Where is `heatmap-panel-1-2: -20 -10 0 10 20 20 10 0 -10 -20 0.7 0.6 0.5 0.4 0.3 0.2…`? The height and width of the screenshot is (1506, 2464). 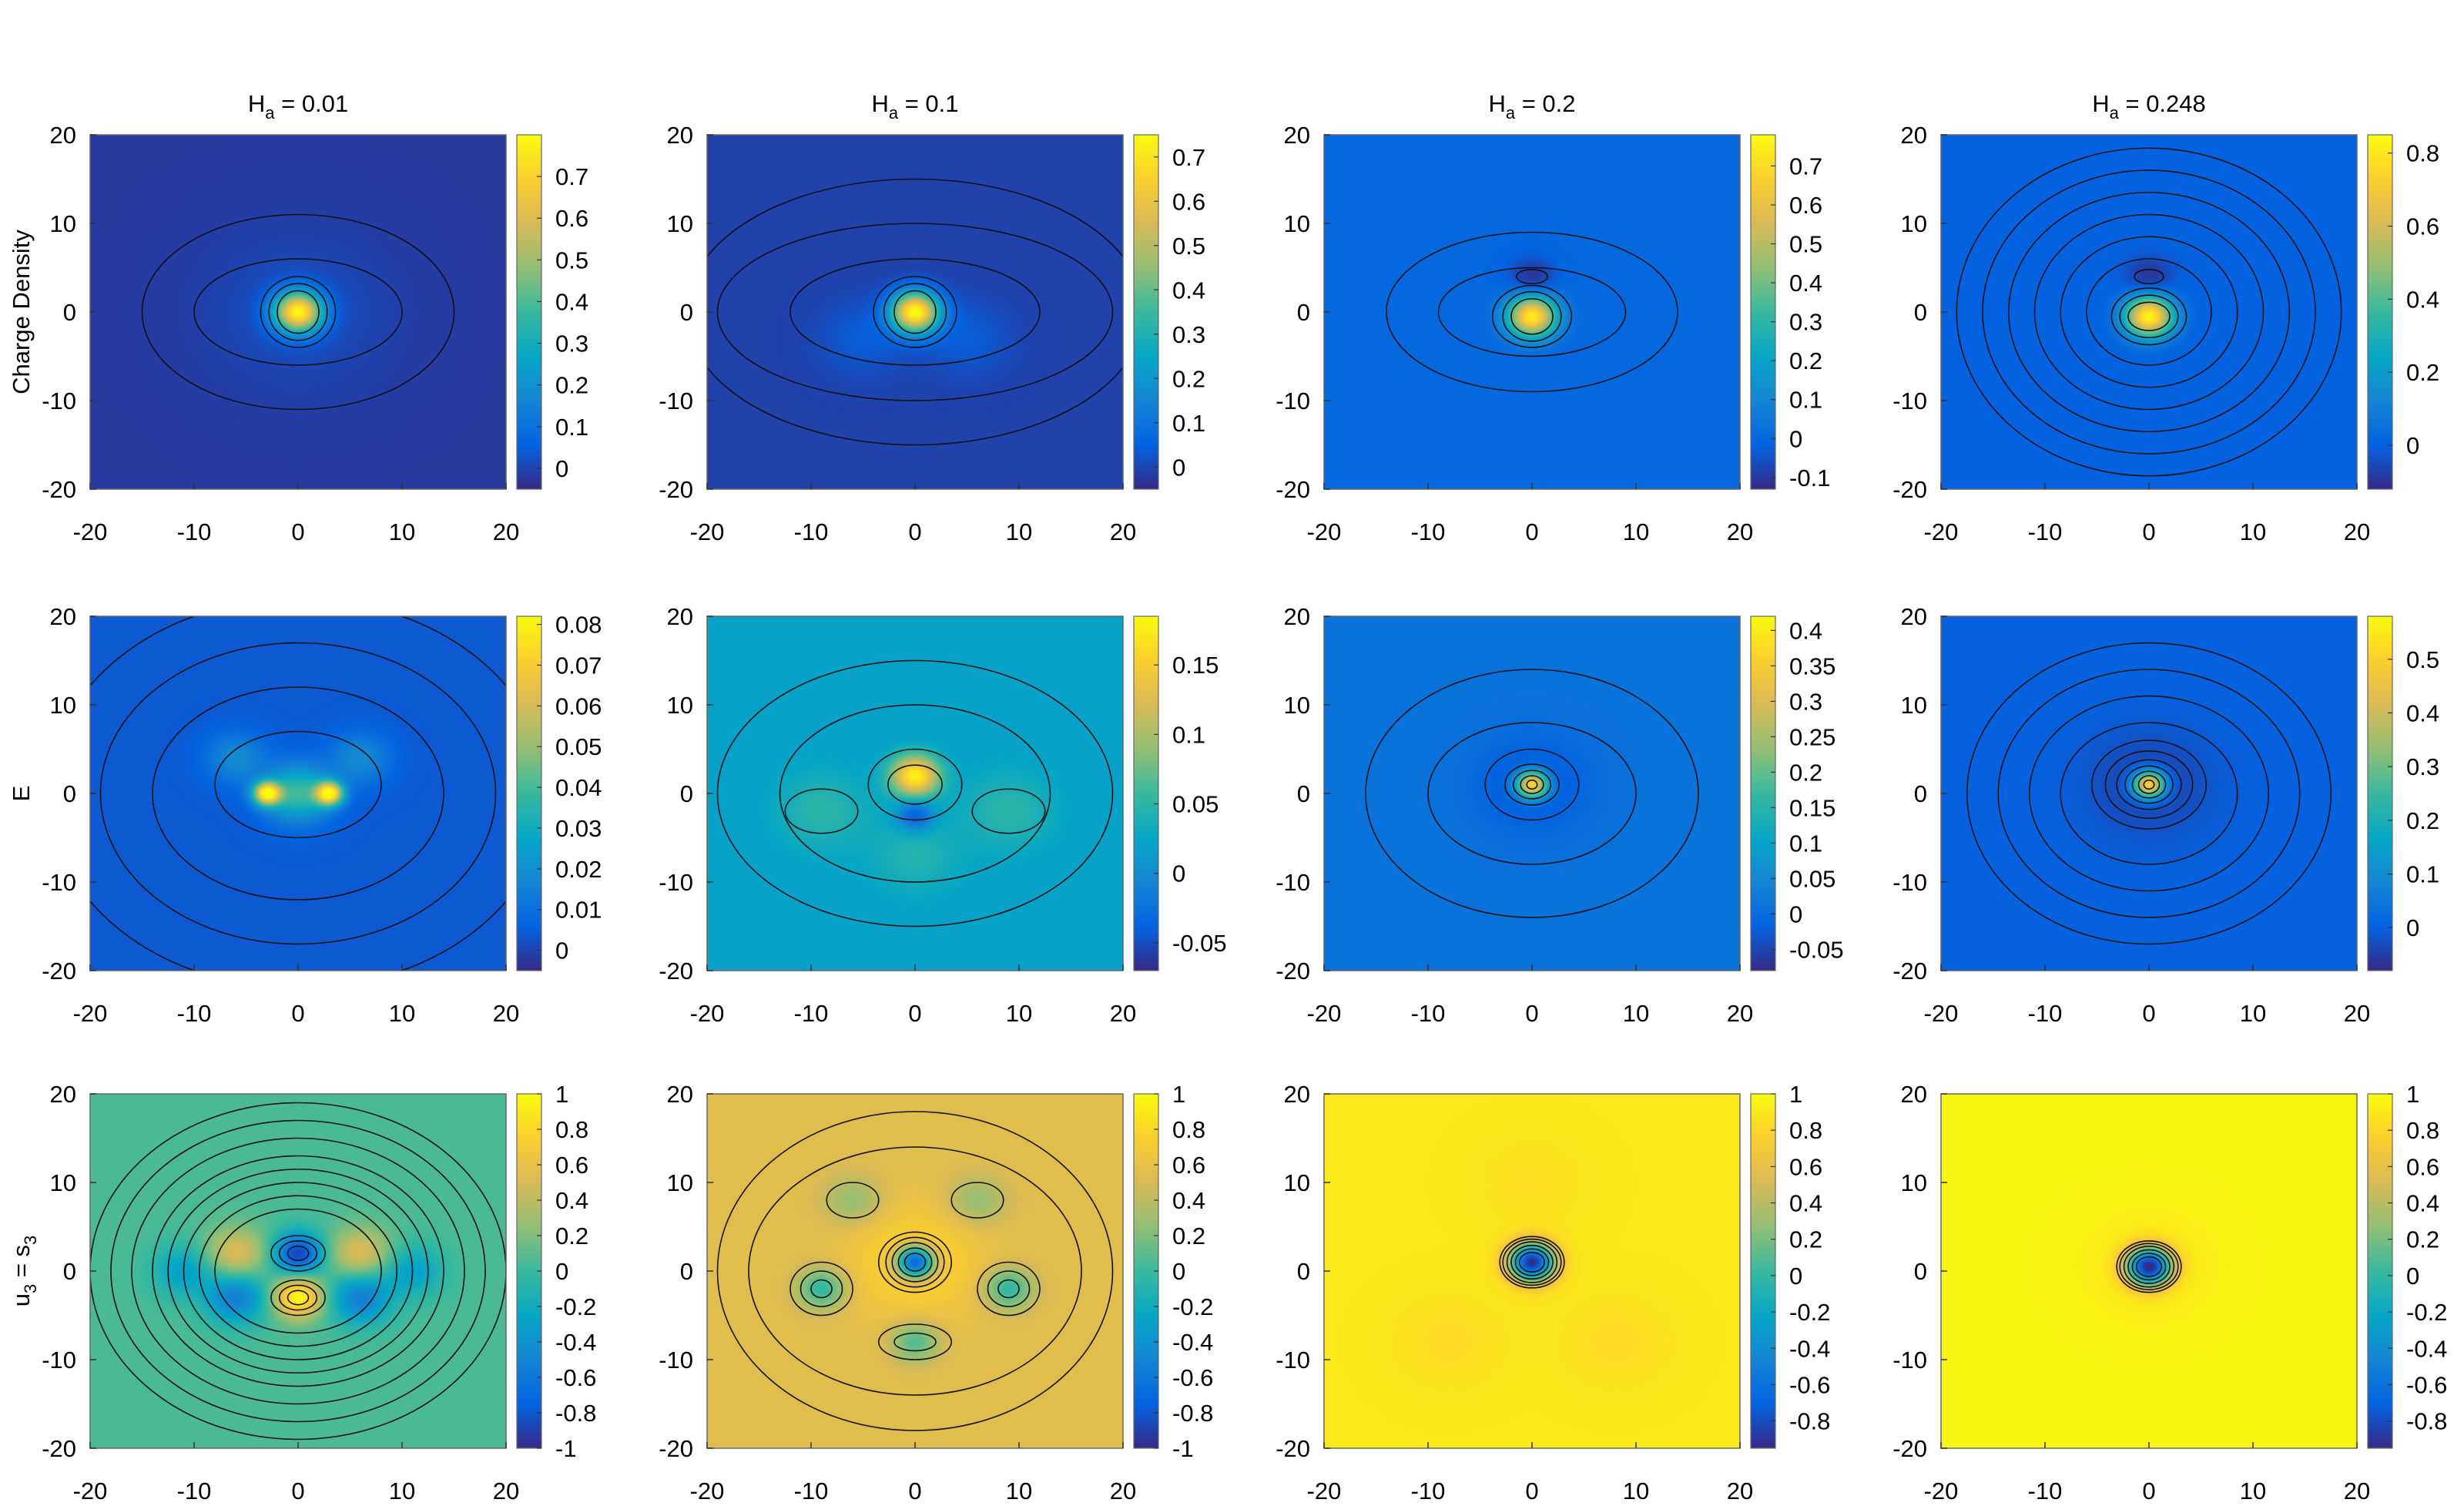 heatmap-panel-1-2: -20 -10 0 10 20 20 10 0 -10 -20 0.7 0.6 0.5 0.4 0.3 0.2… is located at coordinates (932, 333).